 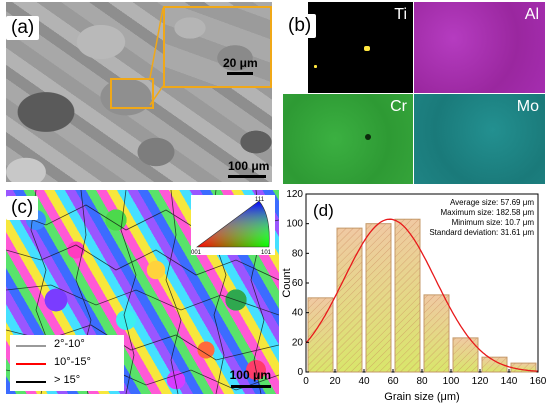 I want to click on element-label-cr: Cr, so click(x=398, y=106).